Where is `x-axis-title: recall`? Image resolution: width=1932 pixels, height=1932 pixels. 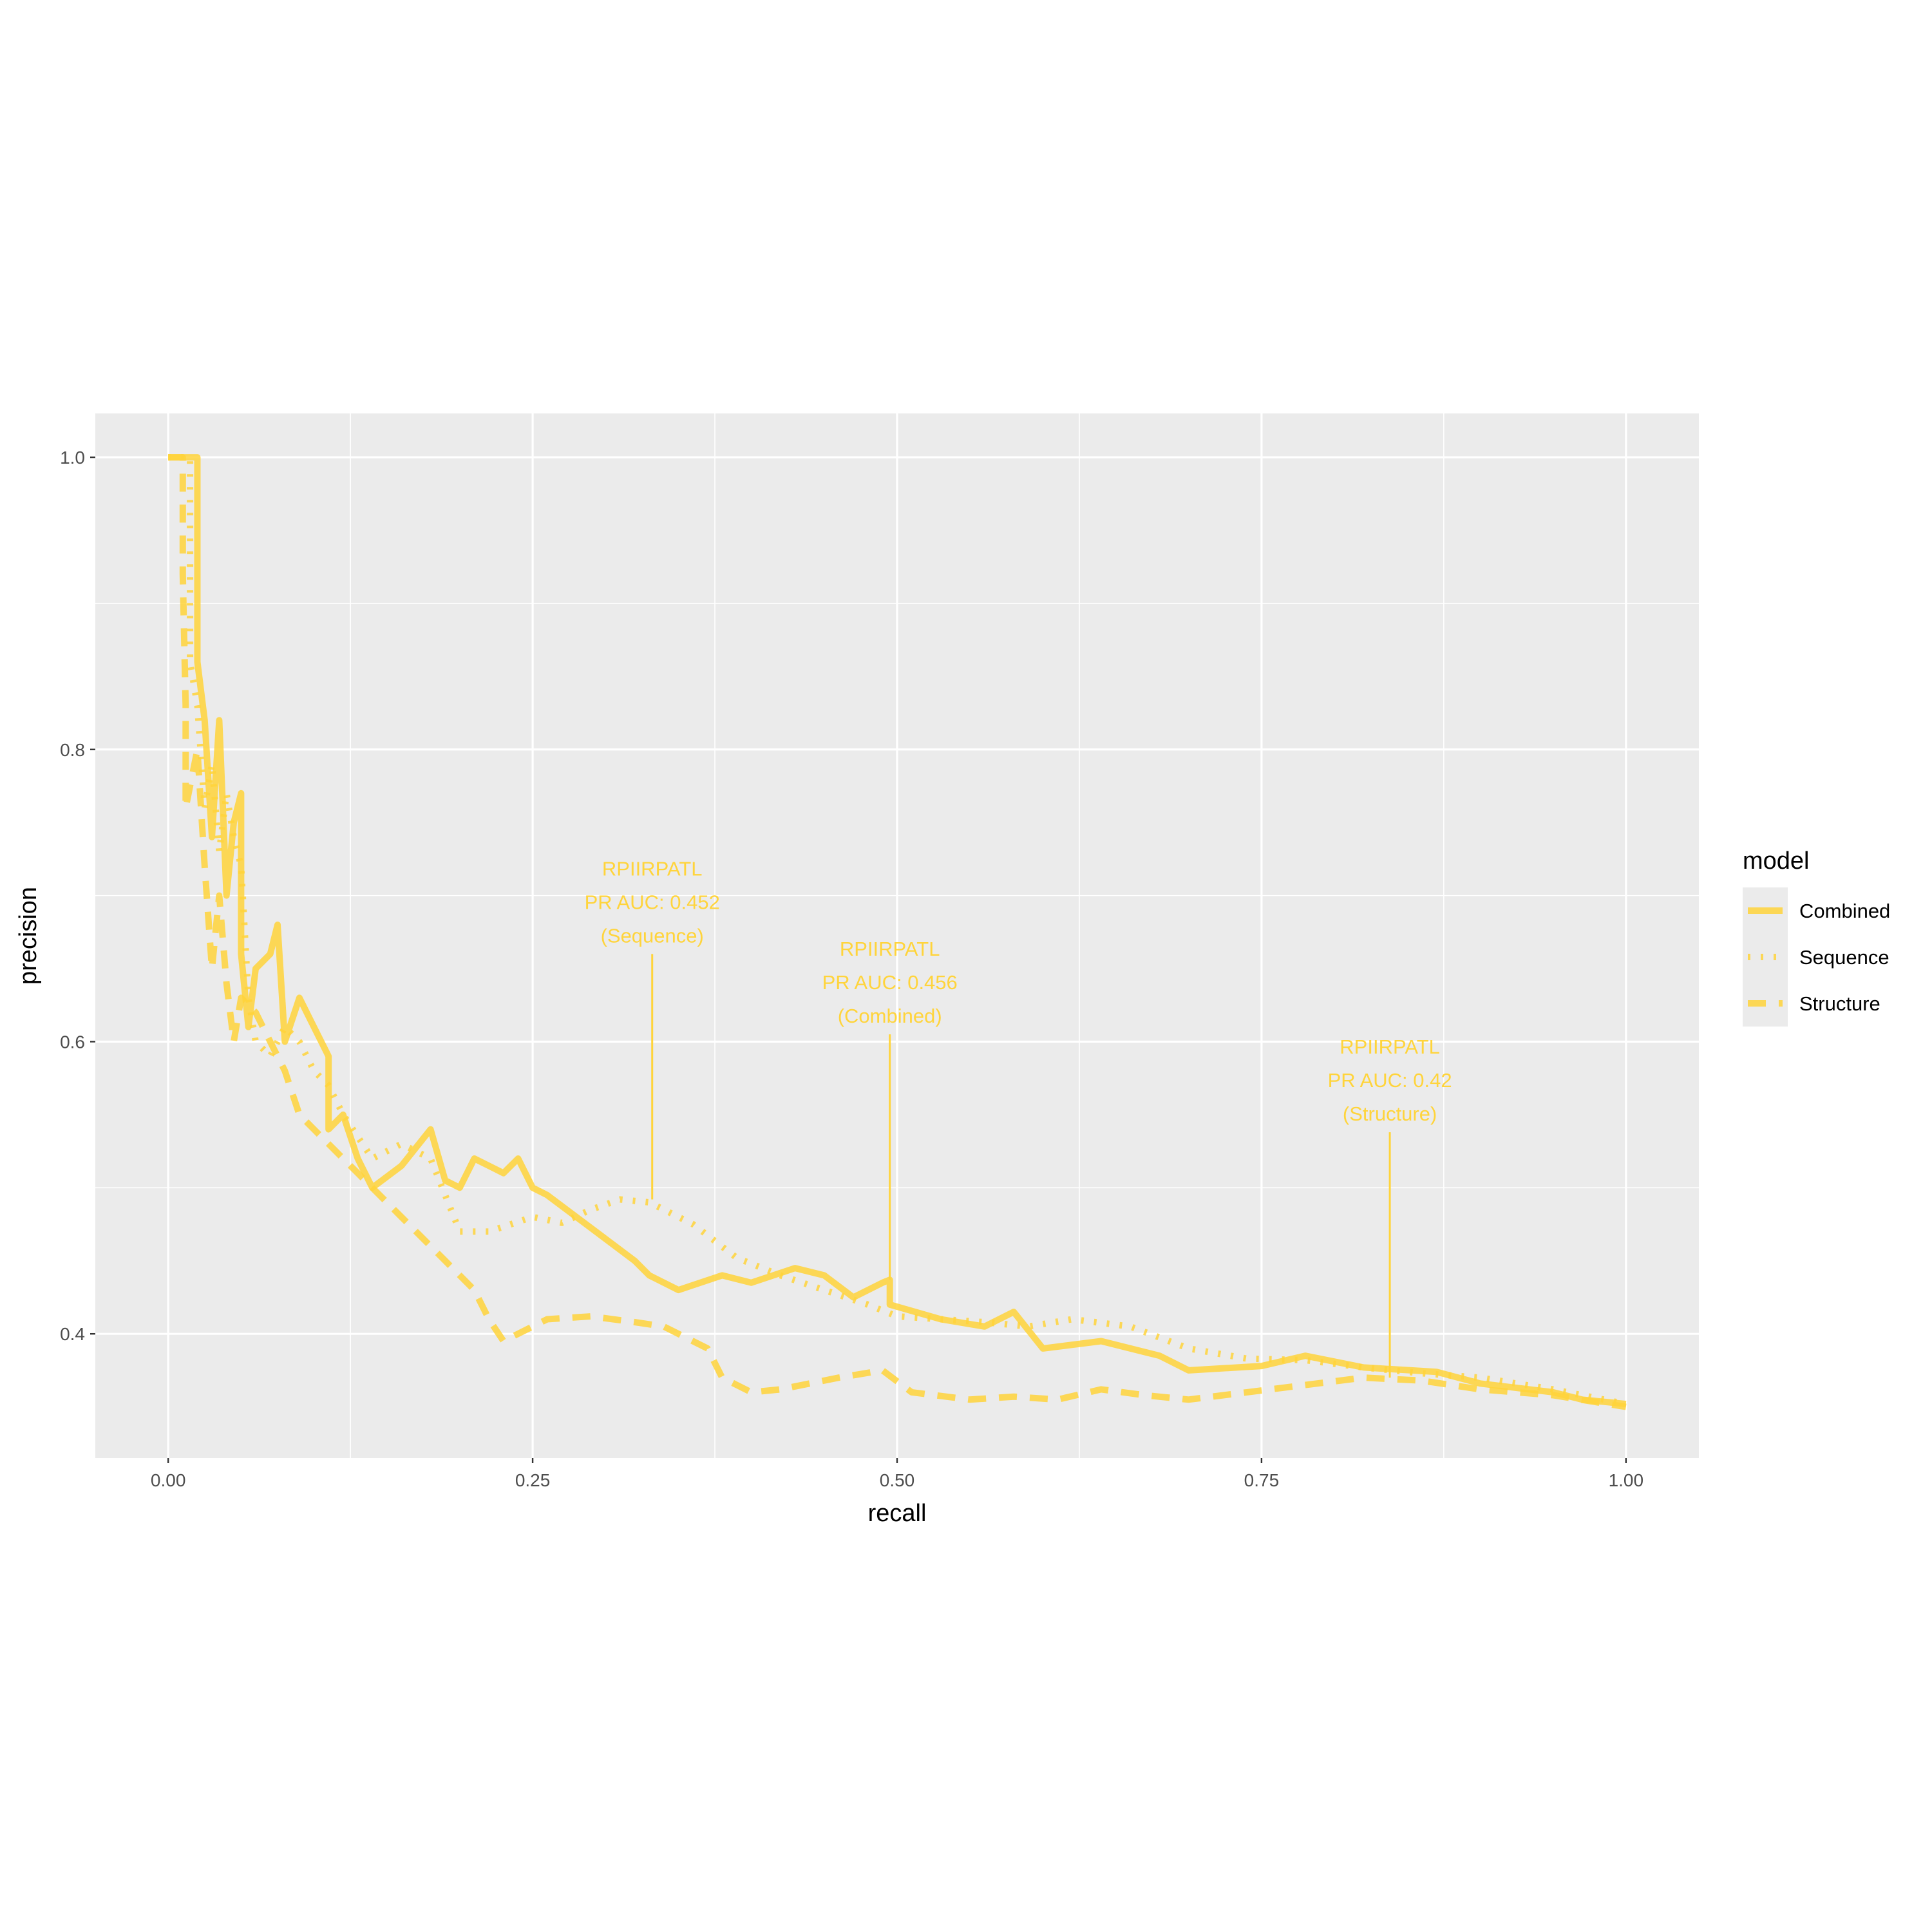
x-axis-title: recall is located at coordinates (898, 1513).